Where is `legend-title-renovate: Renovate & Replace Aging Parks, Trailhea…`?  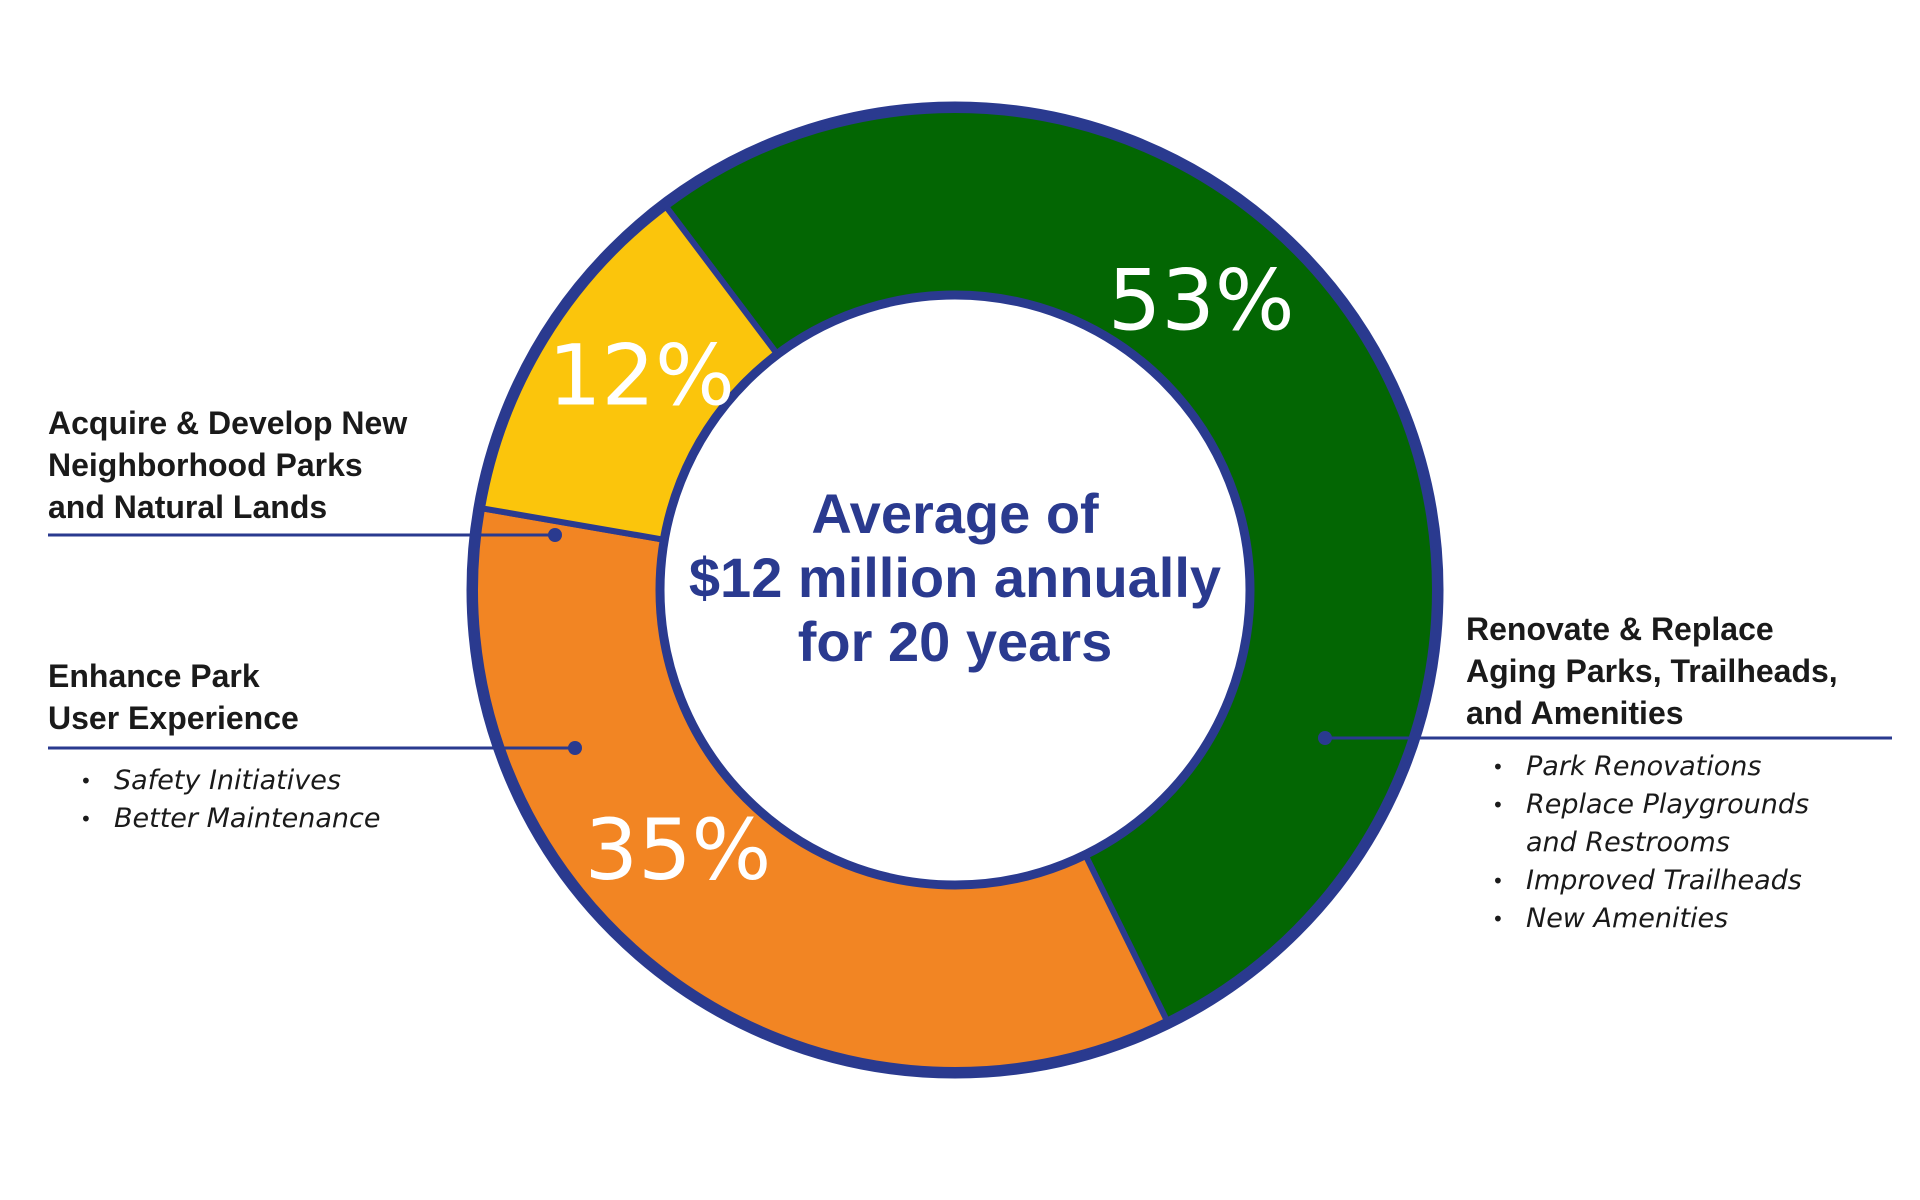
legend-title-renovate: Renovate & Replace Aging Parks, Trailhea… is located at coordinates (1652, 671).